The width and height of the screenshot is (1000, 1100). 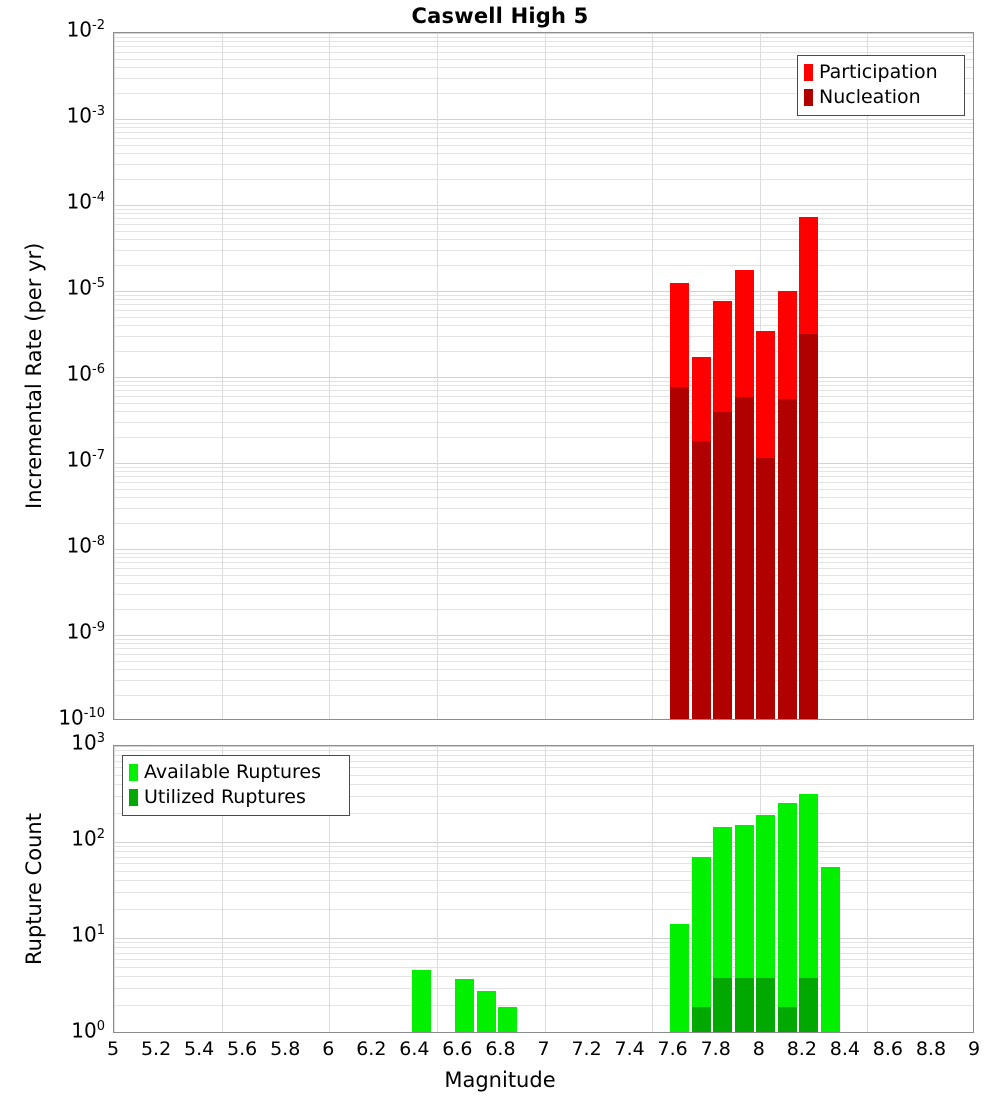 What do you see at coordinates (85, 631) in the screenshot?
I see `y-tick-label: 10⁻⁹` at bounding box center [85, 631].